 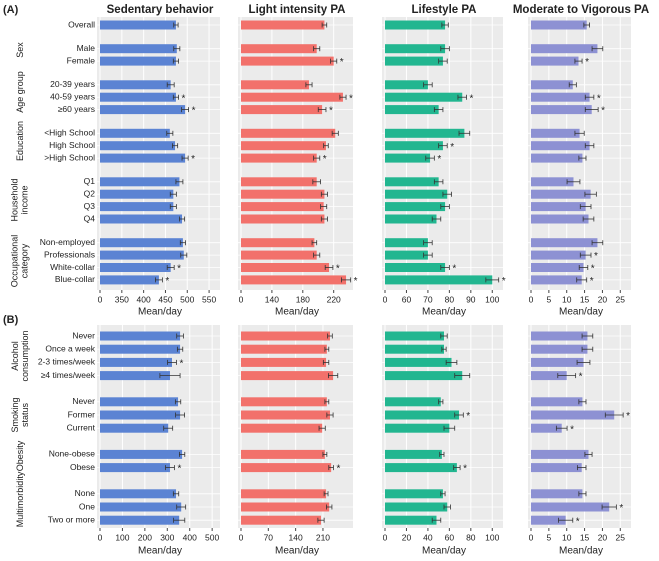 I want to click on category-label: Never, so click(x=83, y=335).